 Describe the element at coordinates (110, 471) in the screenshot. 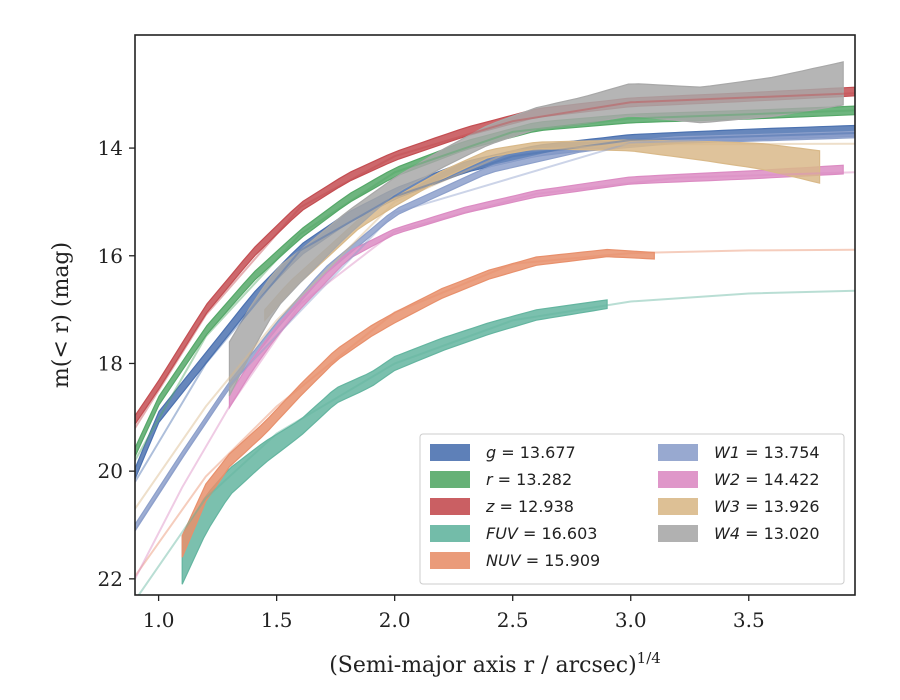

I see `y-tick-label: 20` at that location.